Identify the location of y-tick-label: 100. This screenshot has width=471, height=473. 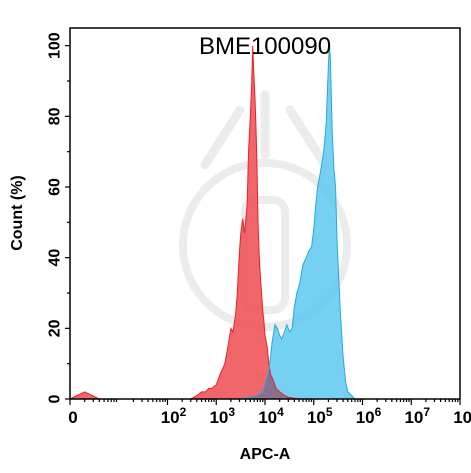
(55, 45).